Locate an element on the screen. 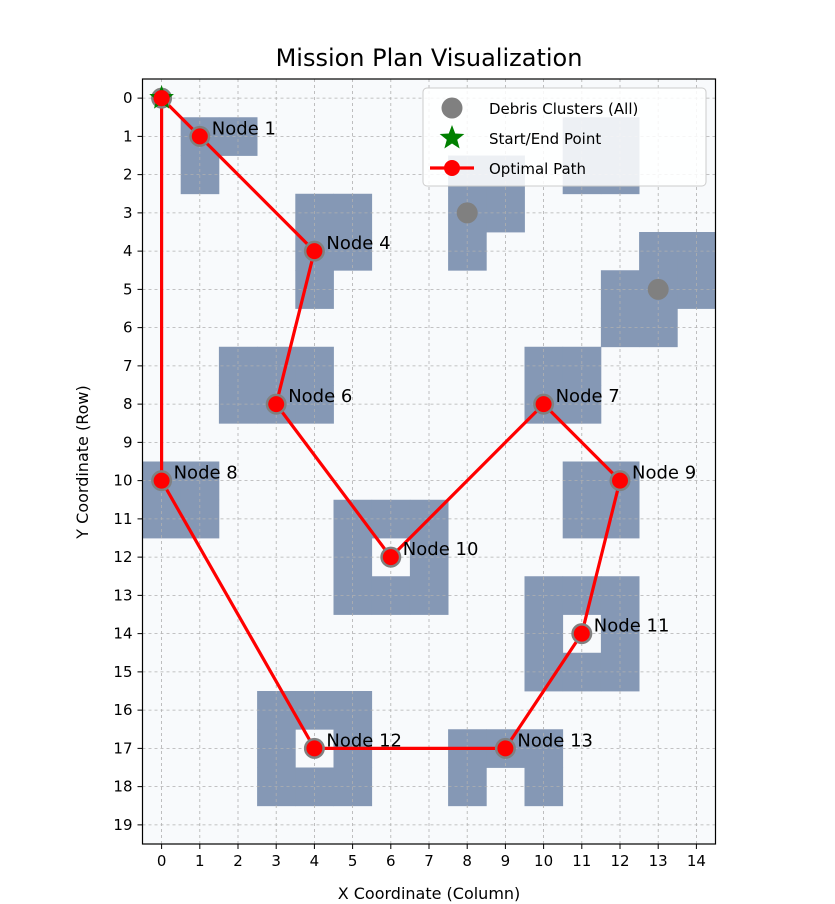 Image resolution: width=835 pixels, height=904 pixels. legend-star-marker is located at coordinates (452, 137).